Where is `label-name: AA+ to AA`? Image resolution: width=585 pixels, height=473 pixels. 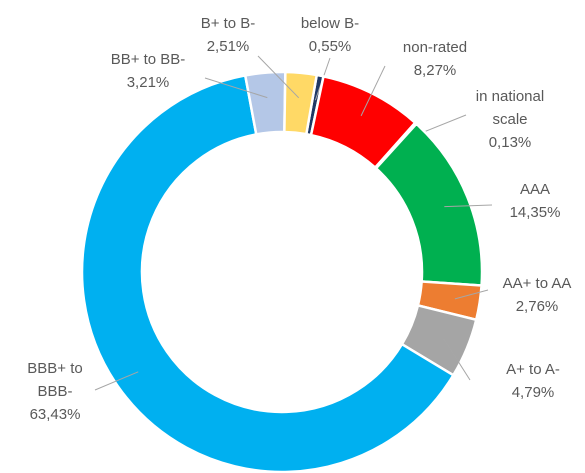
label-name: AA+ to AA is located at coordinates (537, 283).